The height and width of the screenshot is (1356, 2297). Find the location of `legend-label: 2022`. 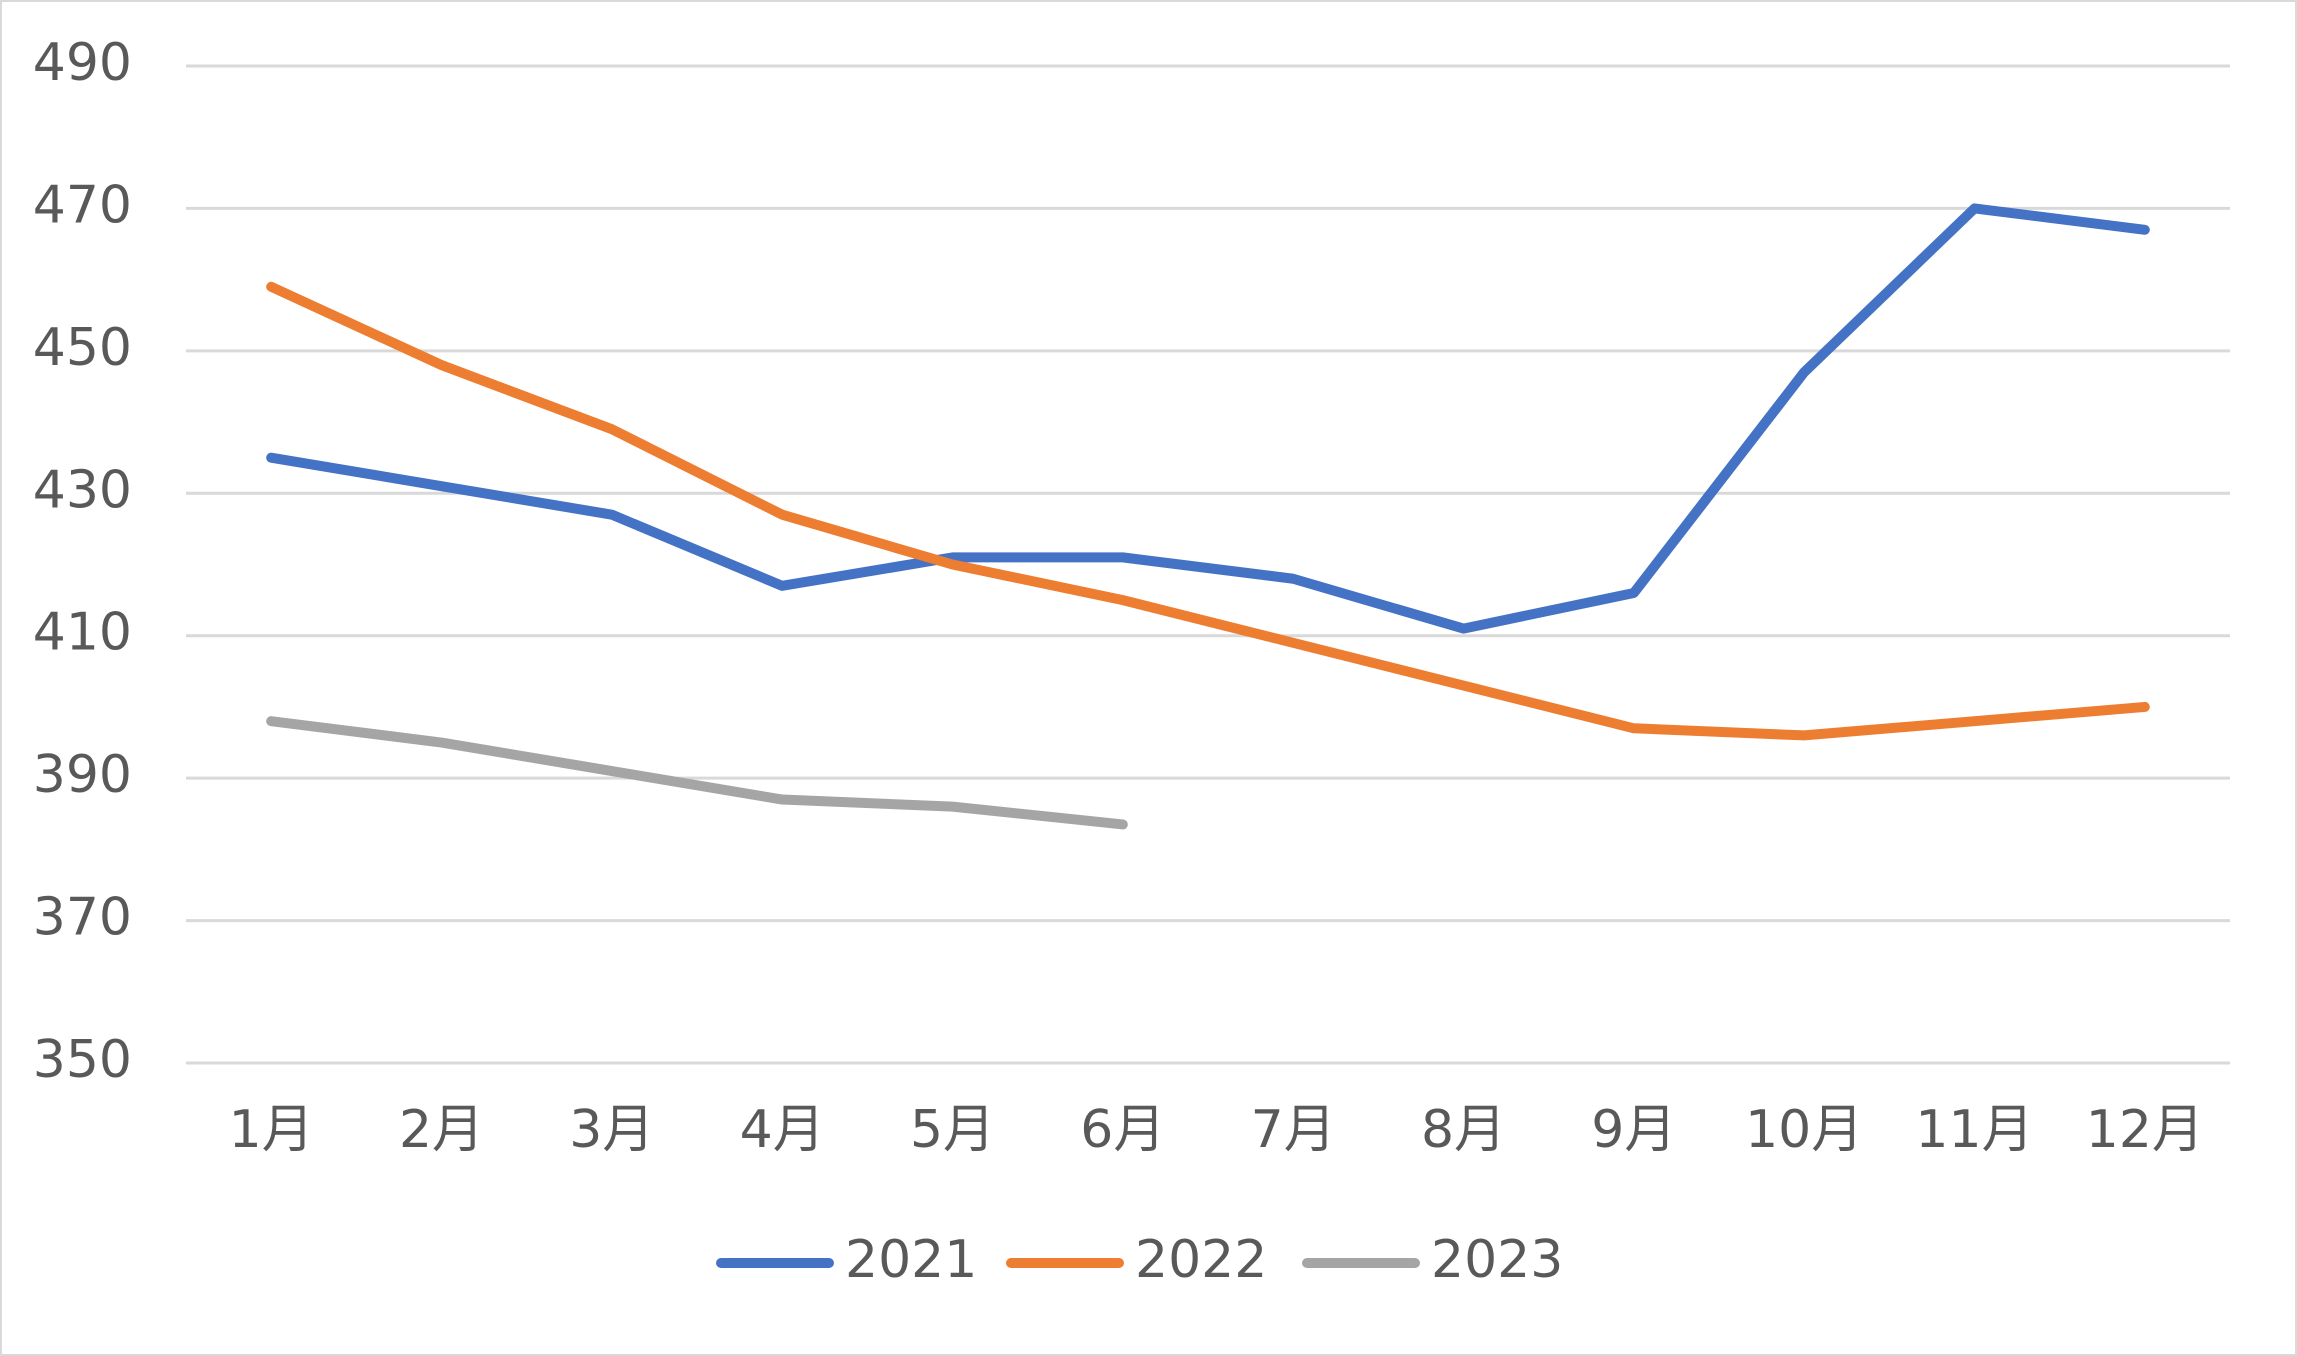

legend-label: 2022 is located at coordinates (1201, 1260).